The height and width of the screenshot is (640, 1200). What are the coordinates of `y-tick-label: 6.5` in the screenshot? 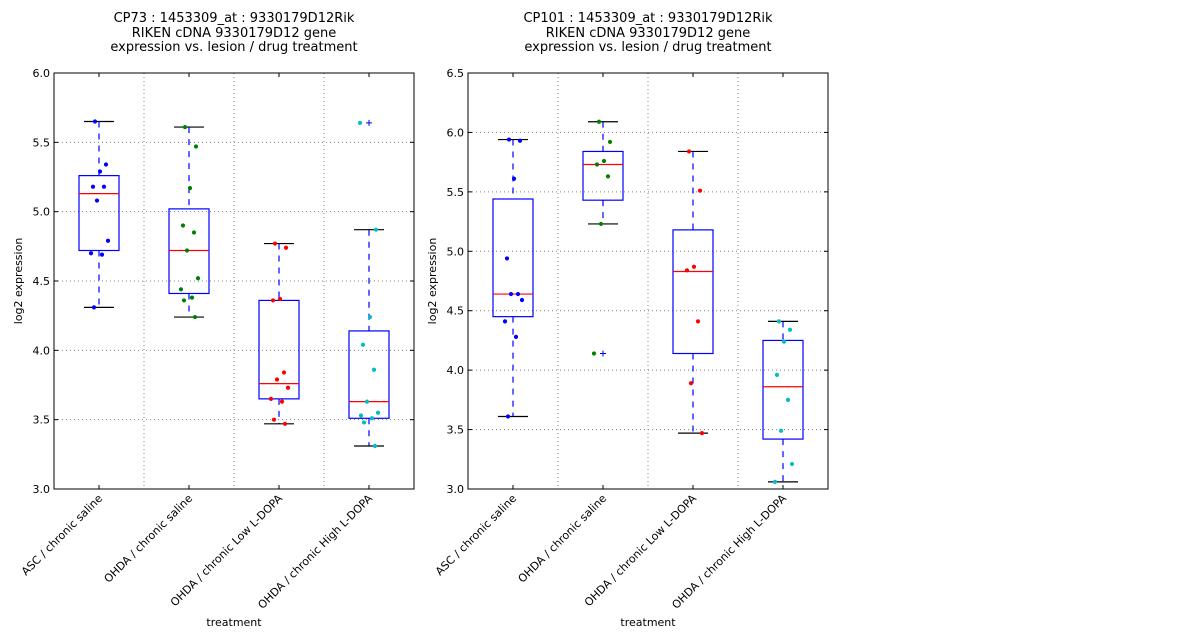 It's located at (456, 73).